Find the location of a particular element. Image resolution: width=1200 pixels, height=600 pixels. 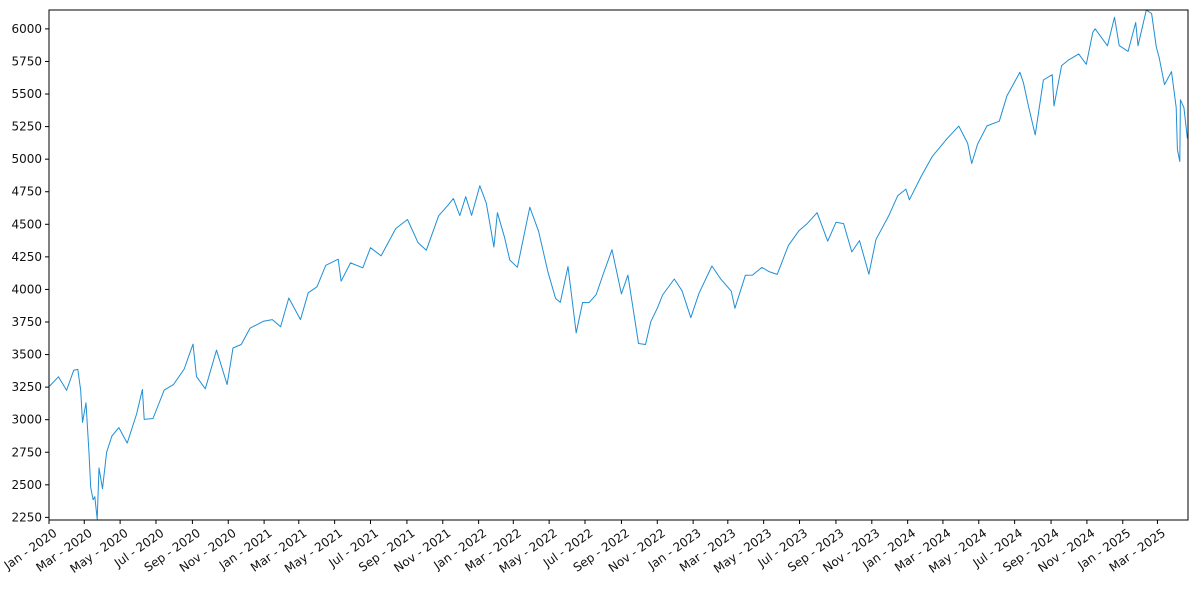

y-tick-label: 3000 is located at coordinates (26, 420).